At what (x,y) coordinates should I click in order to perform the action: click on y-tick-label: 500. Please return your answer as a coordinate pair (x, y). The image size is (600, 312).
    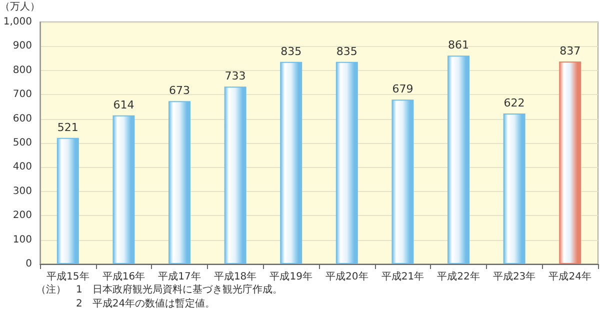
    Looking at the image, I should click on (22, 143).